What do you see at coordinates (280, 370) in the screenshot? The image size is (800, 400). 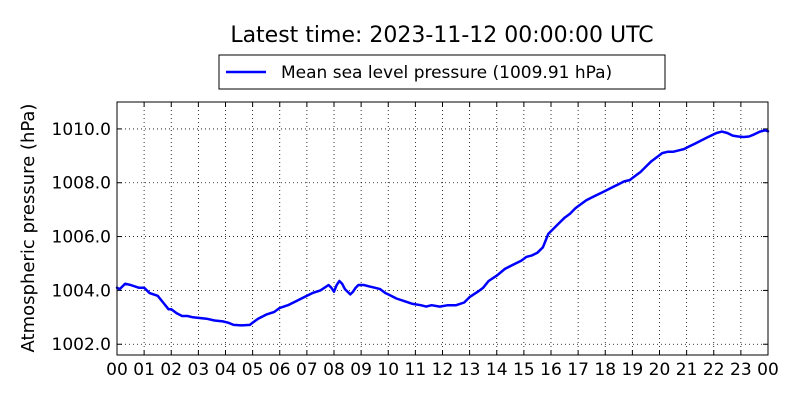 I see `x-tick-label: 06` at bounding box center [280, 370].